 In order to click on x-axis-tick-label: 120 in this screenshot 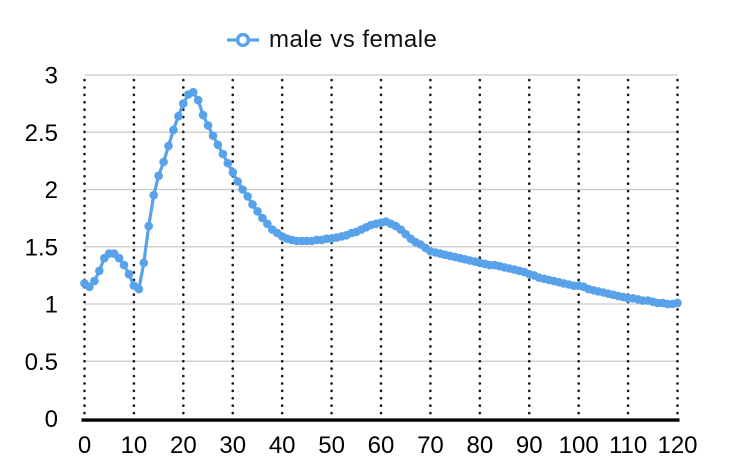, I will do `click(677, 445)`.